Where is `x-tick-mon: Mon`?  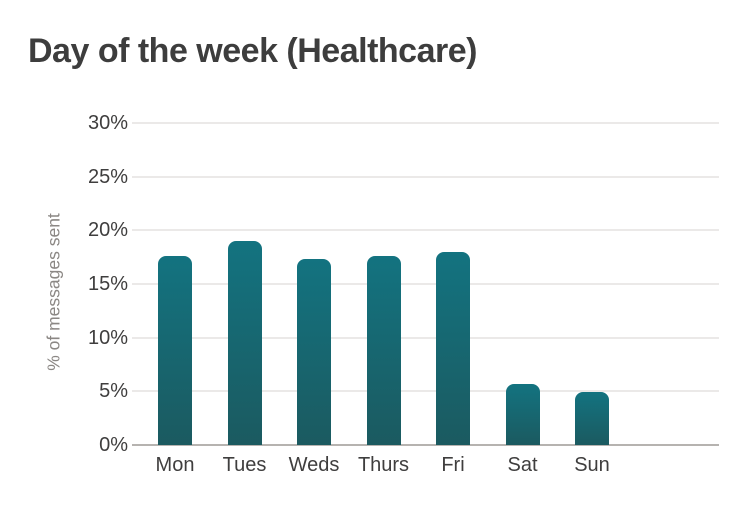 x-tick-mon: Mon is located at coordinates (175, 465).